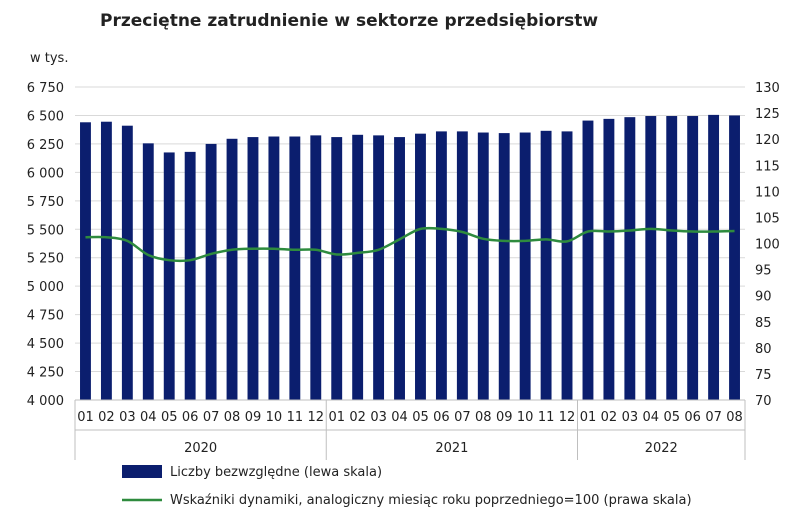 This screenshot has width=800, height=530. I want to click on right-tick-label: 100, so click(767, 245).